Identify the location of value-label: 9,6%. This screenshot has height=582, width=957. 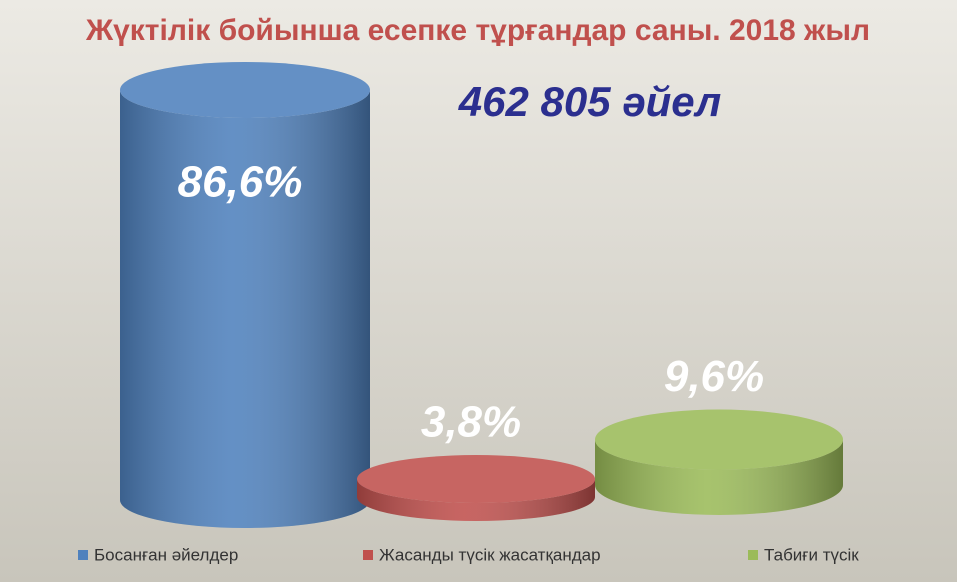
(714, 376).